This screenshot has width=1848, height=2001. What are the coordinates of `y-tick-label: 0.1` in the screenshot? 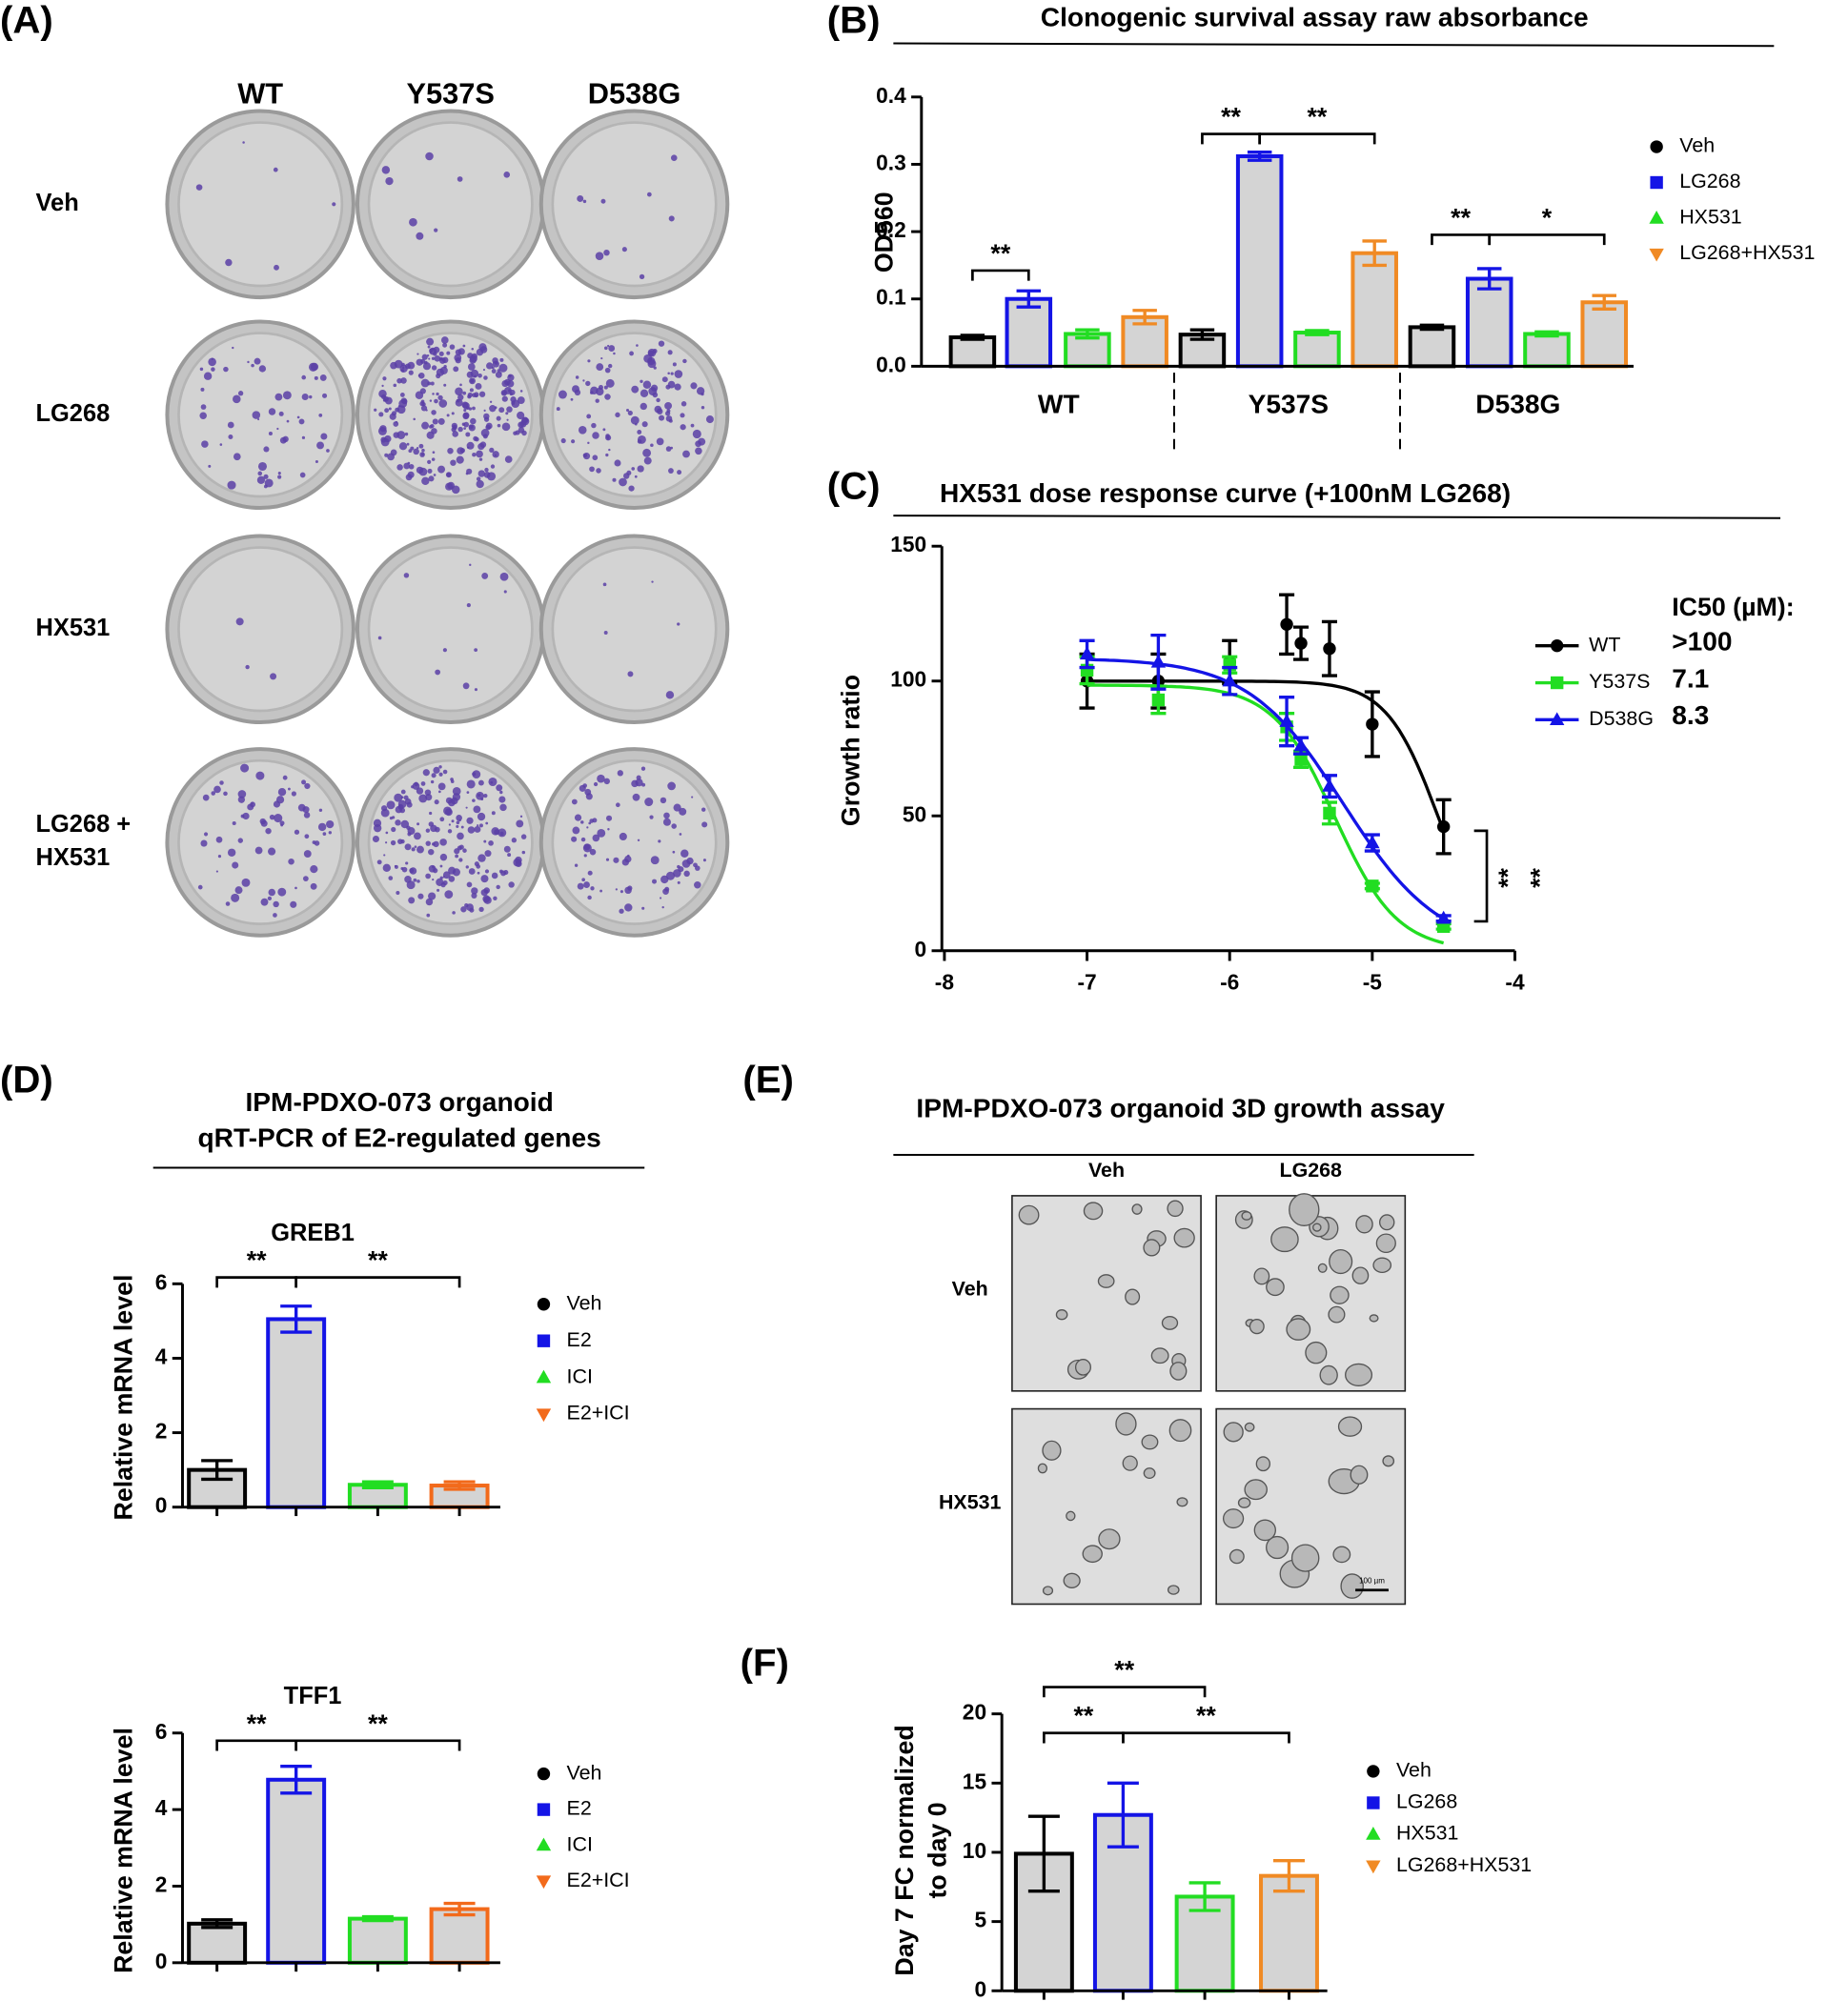 It's located at (891, 297).